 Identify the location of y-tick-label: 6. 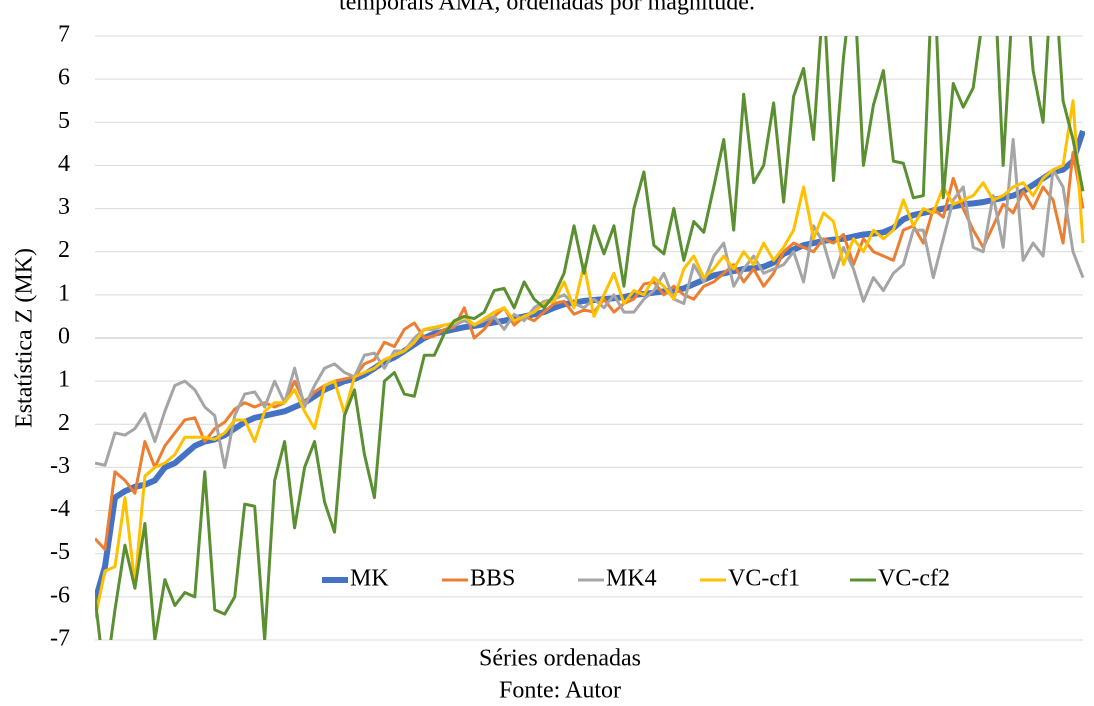
(64, 78).